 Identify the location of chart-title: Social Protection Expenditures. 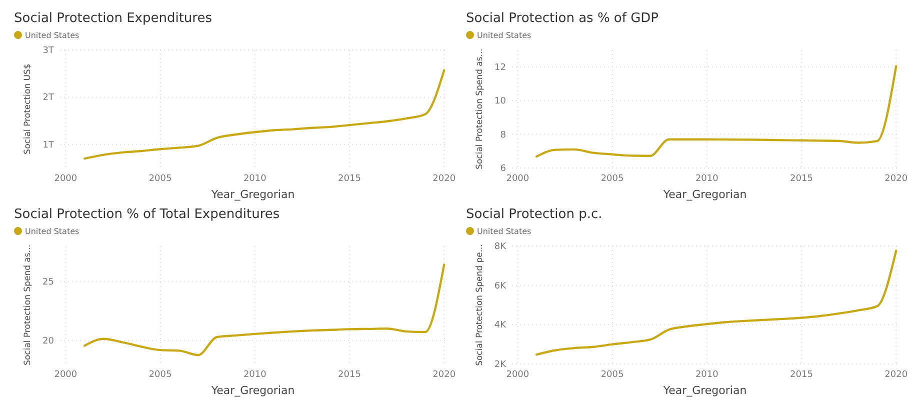
(113, 18).